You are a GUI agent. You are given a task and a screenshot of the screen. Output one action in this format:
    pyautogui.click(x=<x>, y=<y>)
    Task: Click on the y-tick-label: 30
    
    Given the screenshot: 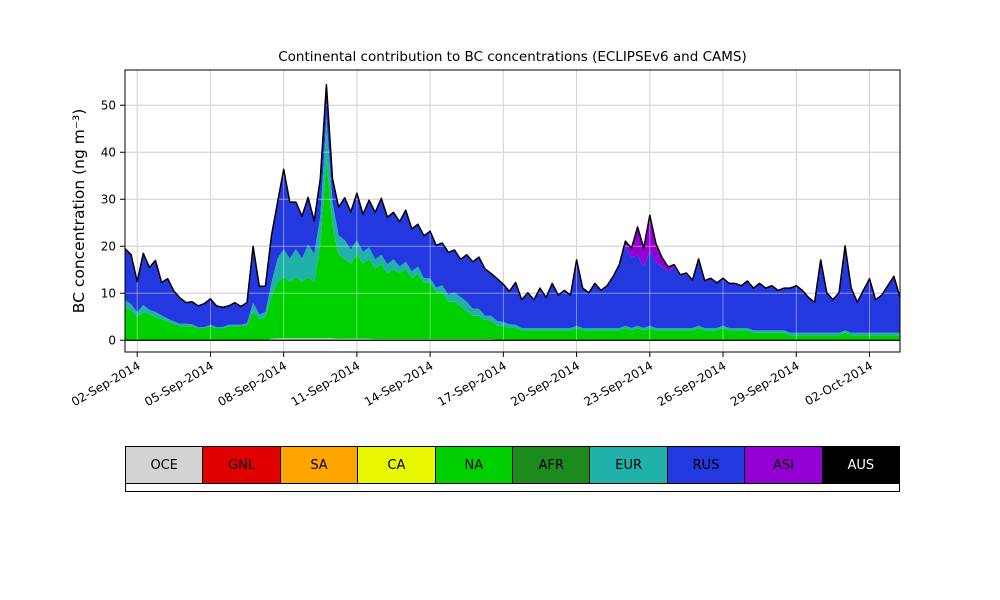 What is the action you would take?
    pyautogui.click(x=108, y=199)
    